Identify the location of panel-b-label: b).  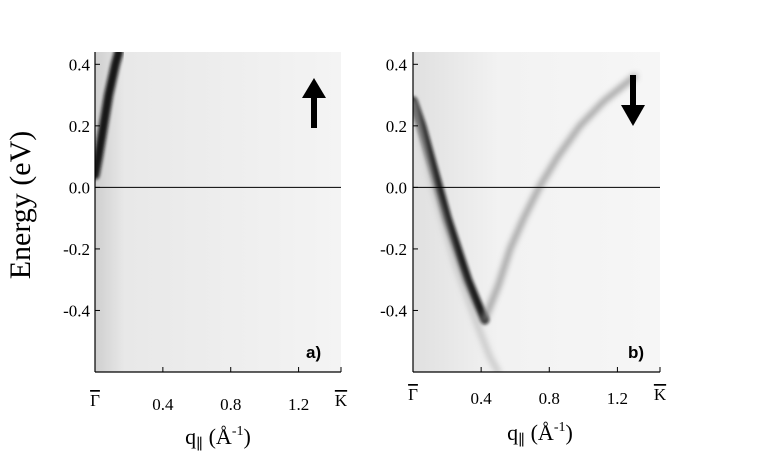
(636, 352).